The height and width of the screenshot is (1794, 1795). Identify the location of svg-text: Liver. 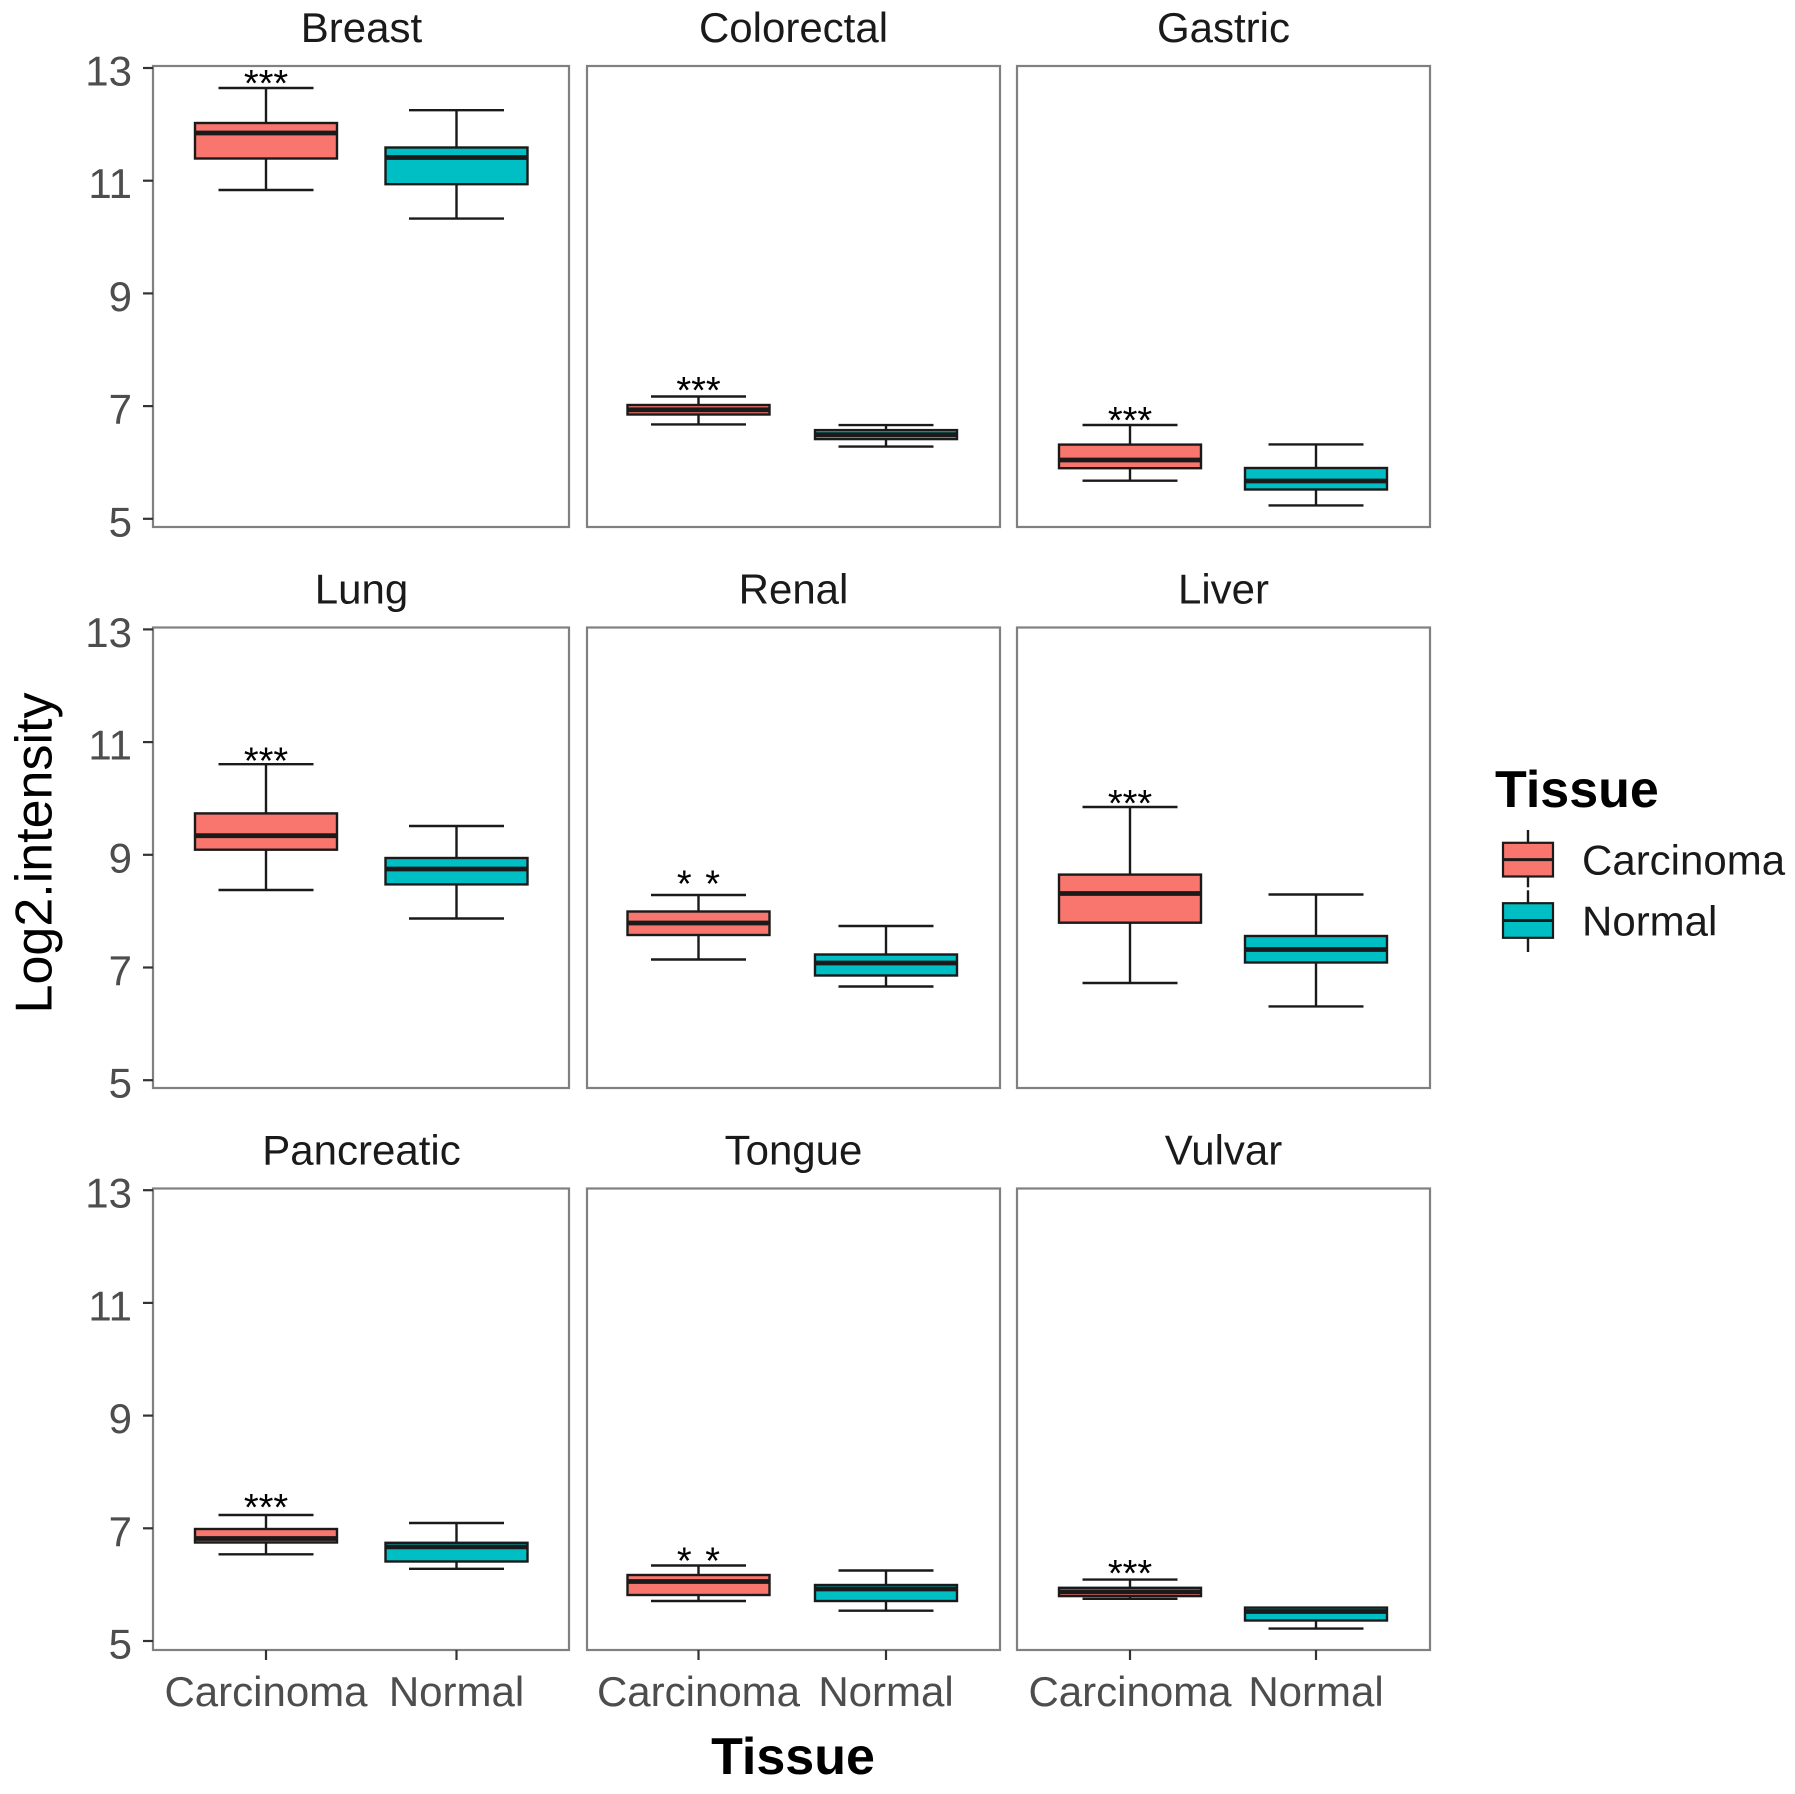
(1223, 589).